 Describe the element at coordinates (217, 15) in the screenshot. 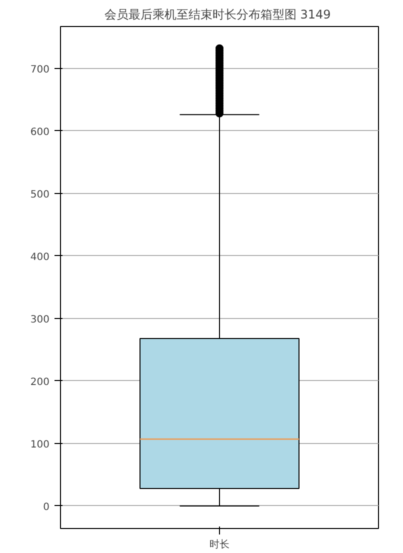

I see `chart-title: 会员最后乘机至结束时长分布箱型图 3149` at that location.